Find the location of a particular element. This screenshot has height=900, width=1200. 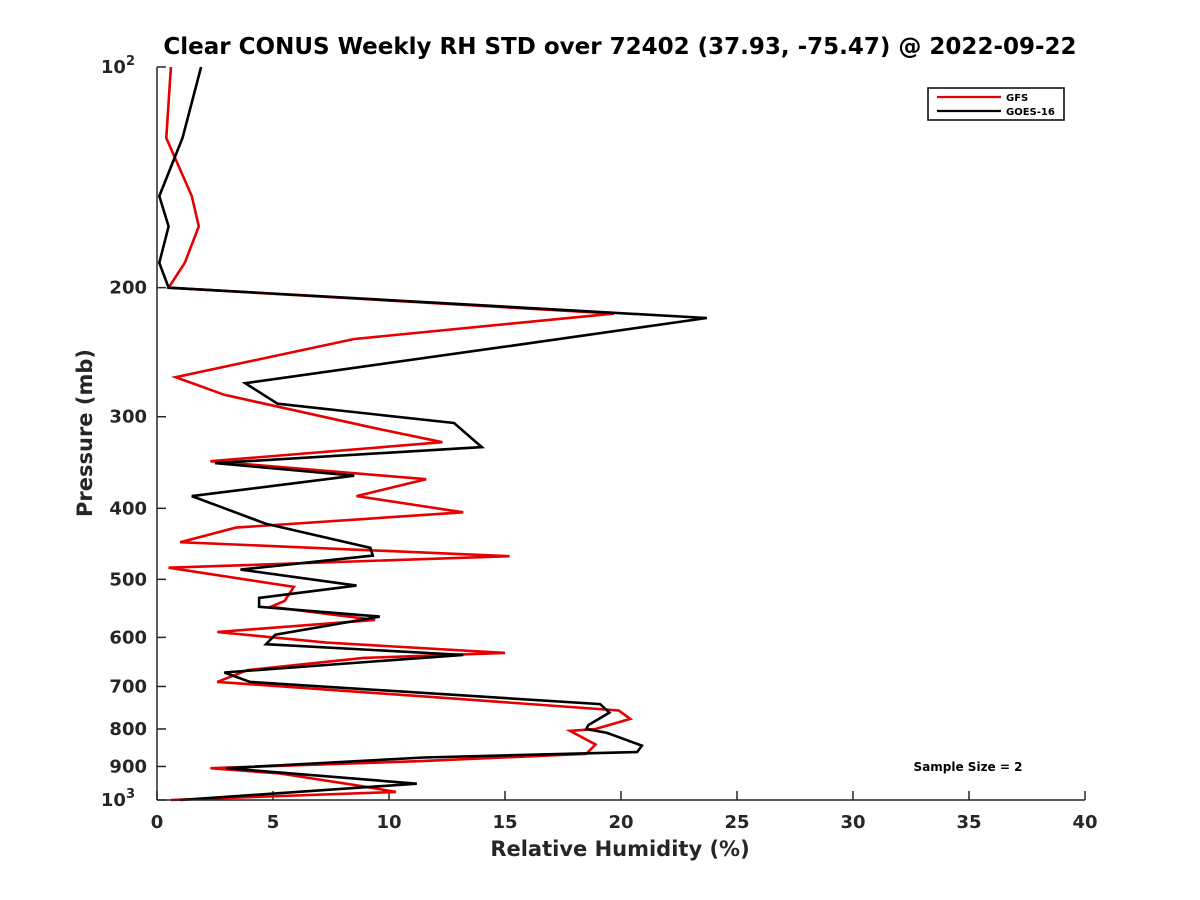

x-tick-label: 20 is located at coordinates (620, 822).